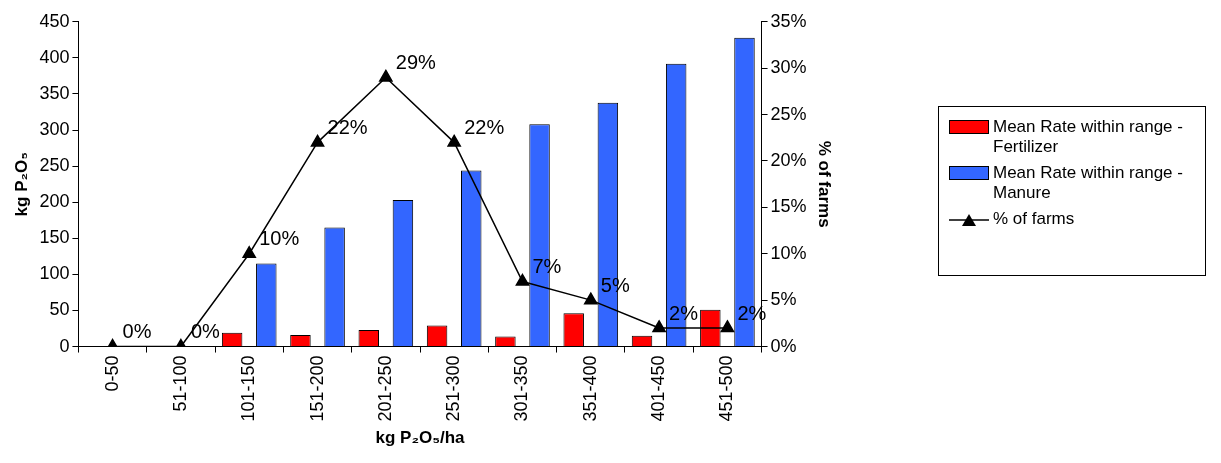 This screenshot has width=1221, height=463. Describe the element at coordinates (54, 129) in the screenshot. I see `y-tick-label: 300` at that location.